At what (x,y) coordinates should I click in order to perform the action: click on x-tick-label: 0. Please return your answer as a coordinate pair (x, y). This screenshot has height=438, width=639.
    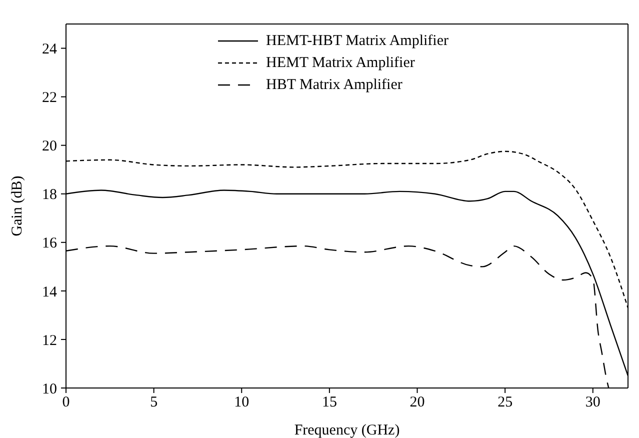
    Looking at the image, I should click on (66, 402).